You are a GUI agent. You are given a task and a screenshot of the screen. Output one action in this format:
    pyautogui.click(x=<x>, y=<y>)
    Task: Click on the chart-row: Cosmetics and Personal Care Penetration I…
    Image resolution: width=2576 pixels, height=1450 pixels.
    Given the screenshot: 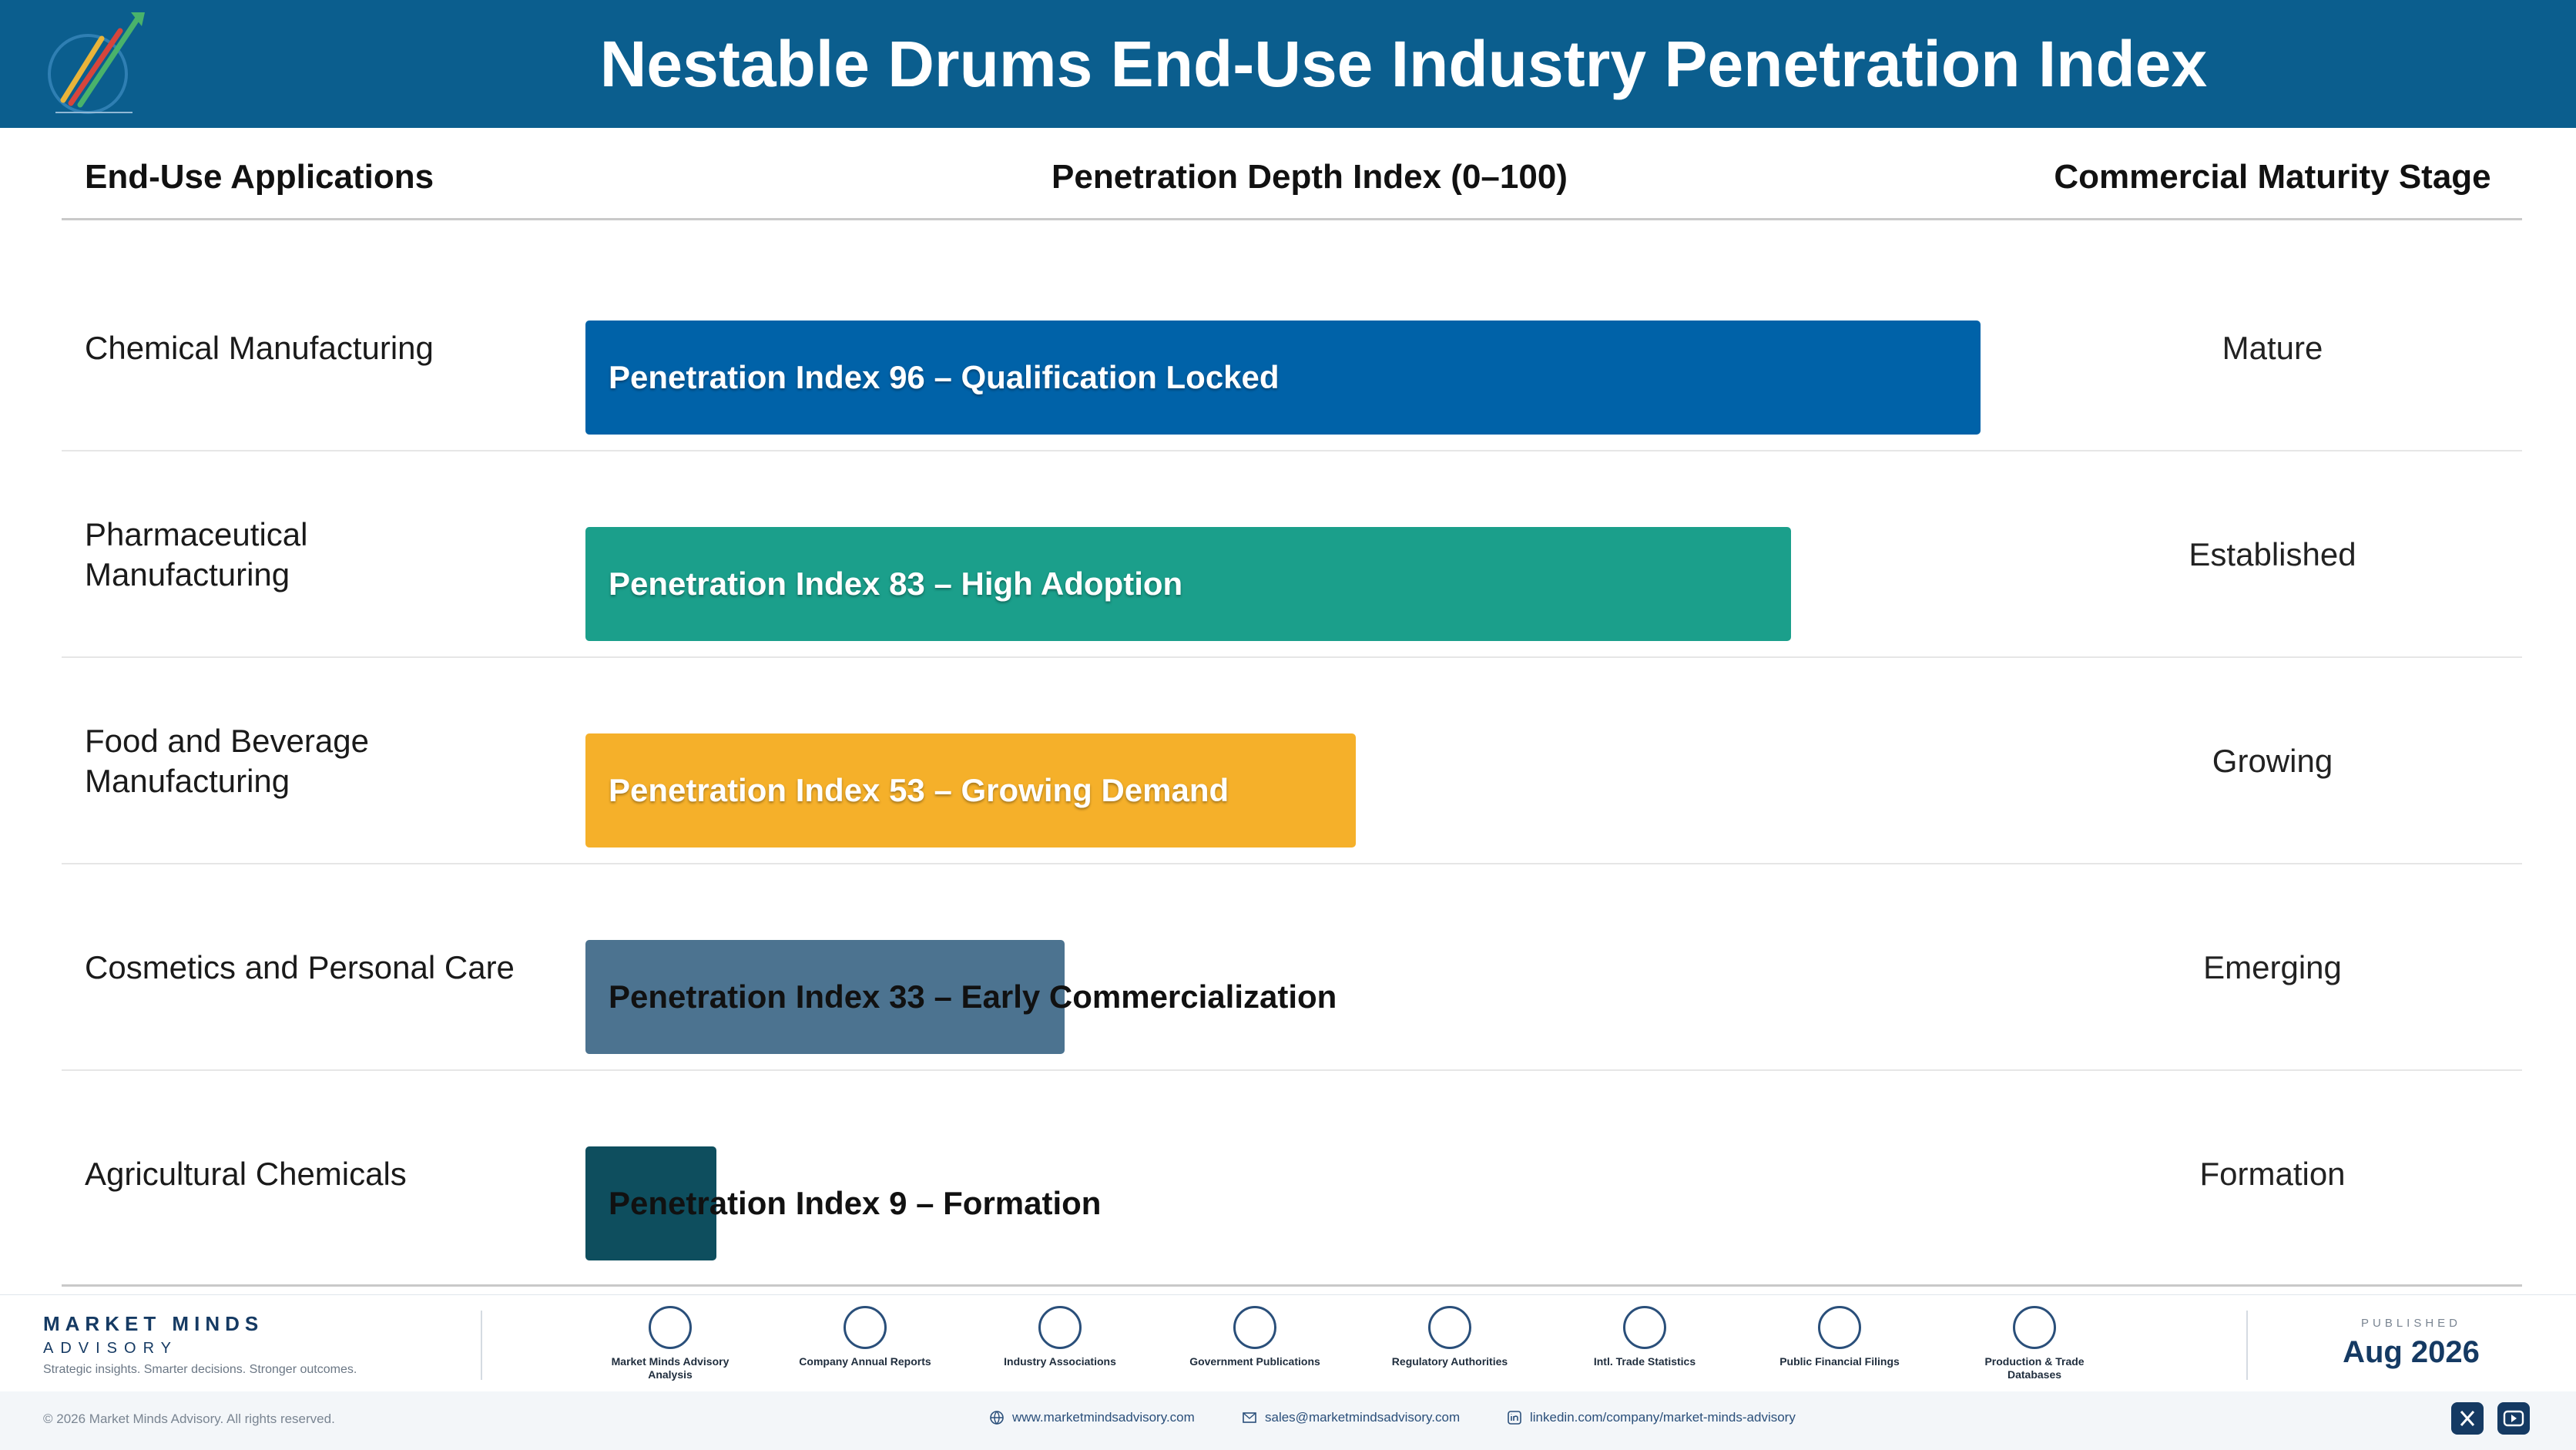 What is the action you would take?
    pyautogui.click(x=1292, y=967)
    